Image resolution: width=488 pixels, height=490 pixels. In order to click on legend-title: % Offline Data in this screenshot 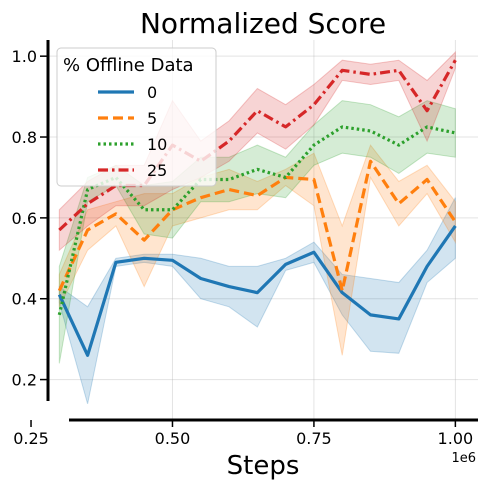, I will do `click(128, 65)`.